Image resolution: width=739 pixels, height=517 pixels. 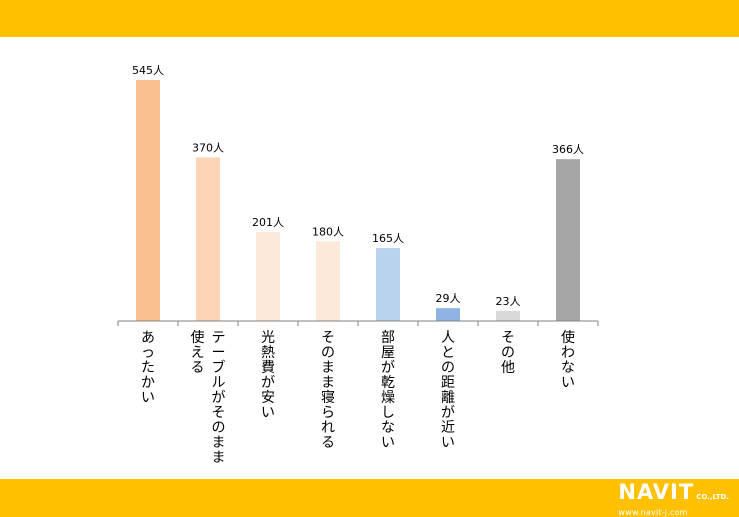 I want to click on category-label-char: 熱, so click(x=268, y=353).